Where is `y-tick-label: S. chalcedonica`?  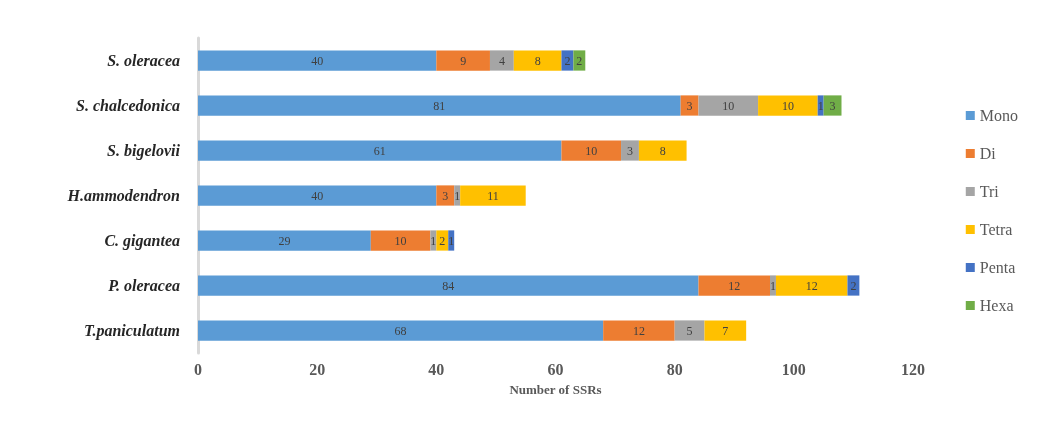
y-tick-label: S. chalcedonica is located at coordinates (128, 105).